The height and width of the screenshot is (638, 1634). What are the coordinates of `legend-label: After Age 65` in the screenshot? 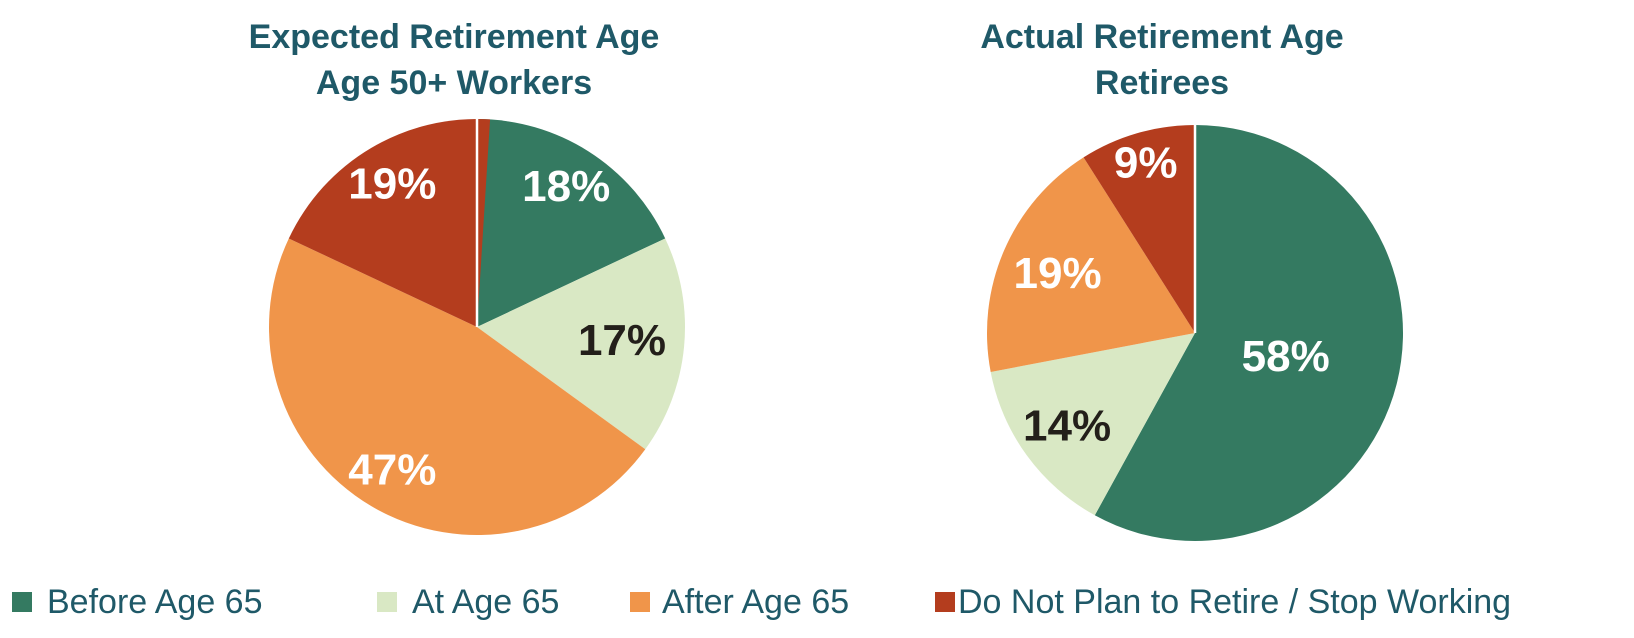 It's located at (756, 602).